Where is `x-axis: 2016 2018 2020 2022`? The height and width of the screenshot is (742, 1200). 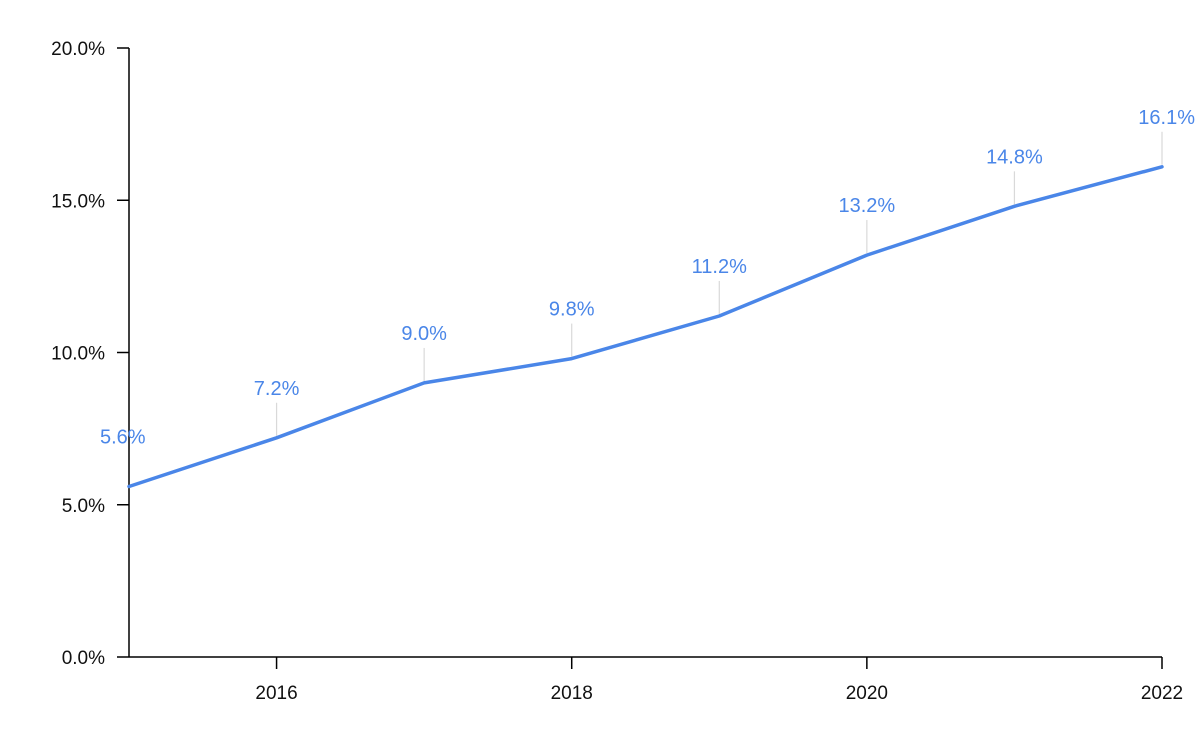
x-axis: 2016 2018 2020 2022 is located at coordinates (656, 680).